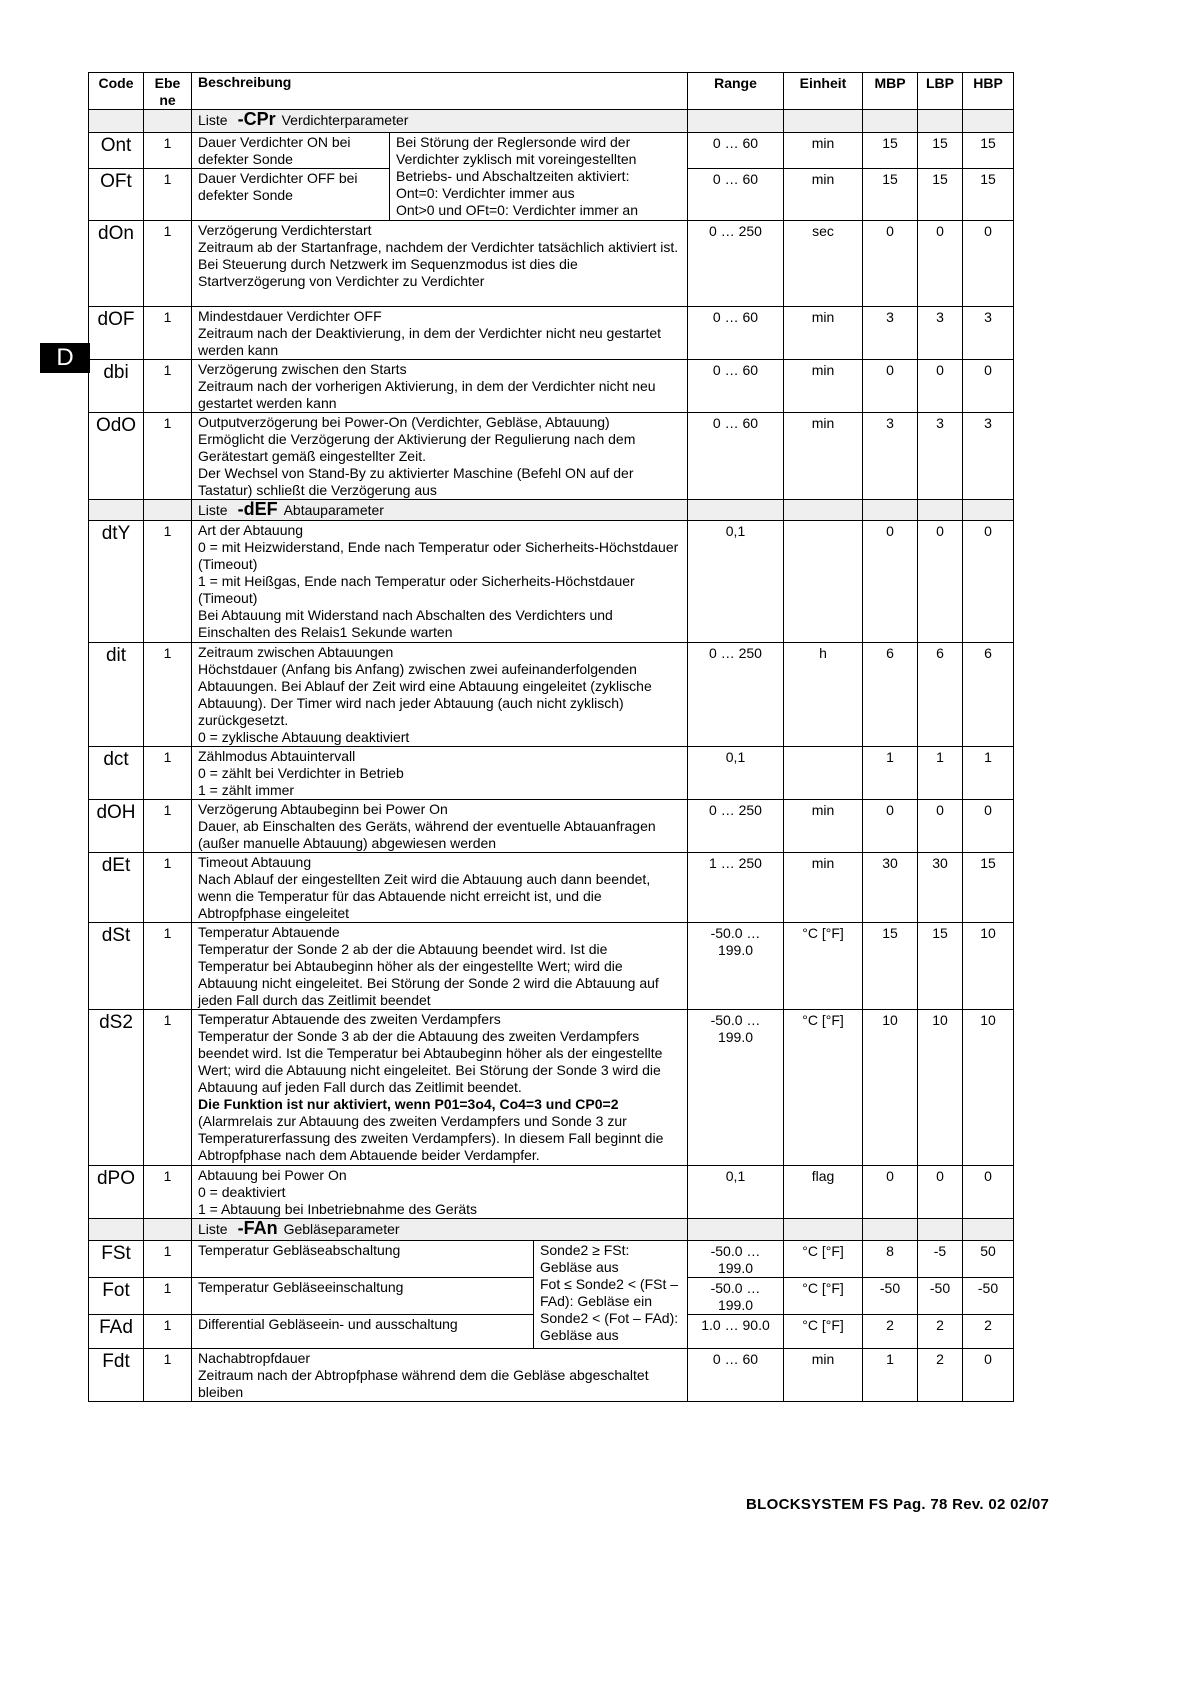 The image size is (1190, 1684). What do you see at coordinates (116, 386) in the screenshot?
I see `param-code: dbi` at bounding box center [116, 386].